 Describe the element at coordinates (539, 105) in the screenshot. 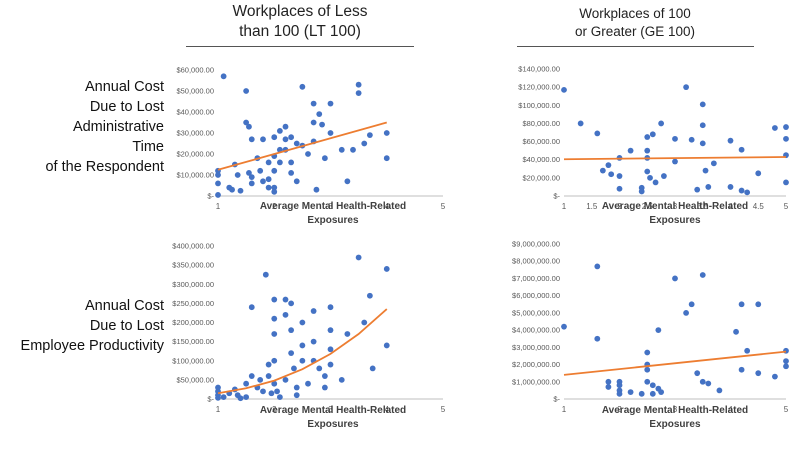

I see `y-tick-label: $100,000.00` at that location.